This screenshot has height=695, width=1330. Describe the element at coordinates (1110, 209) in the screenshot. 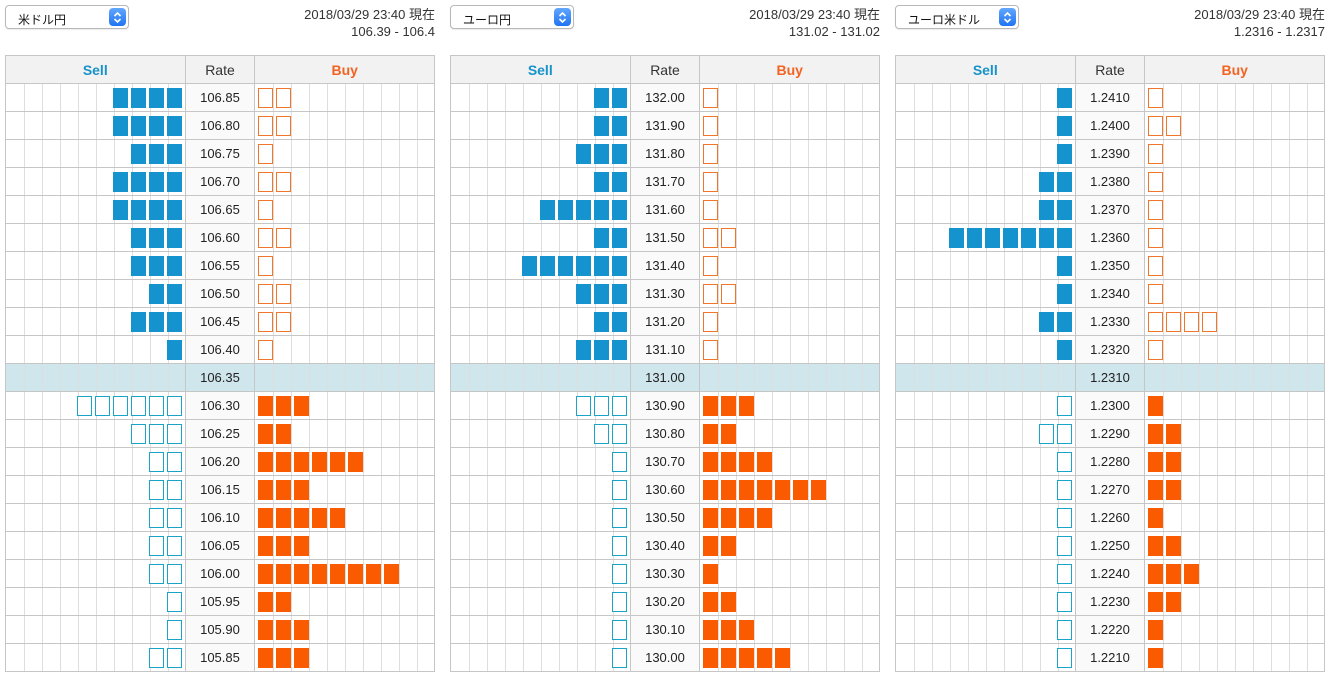

I see `order-book-row: 1.2370` at that location.